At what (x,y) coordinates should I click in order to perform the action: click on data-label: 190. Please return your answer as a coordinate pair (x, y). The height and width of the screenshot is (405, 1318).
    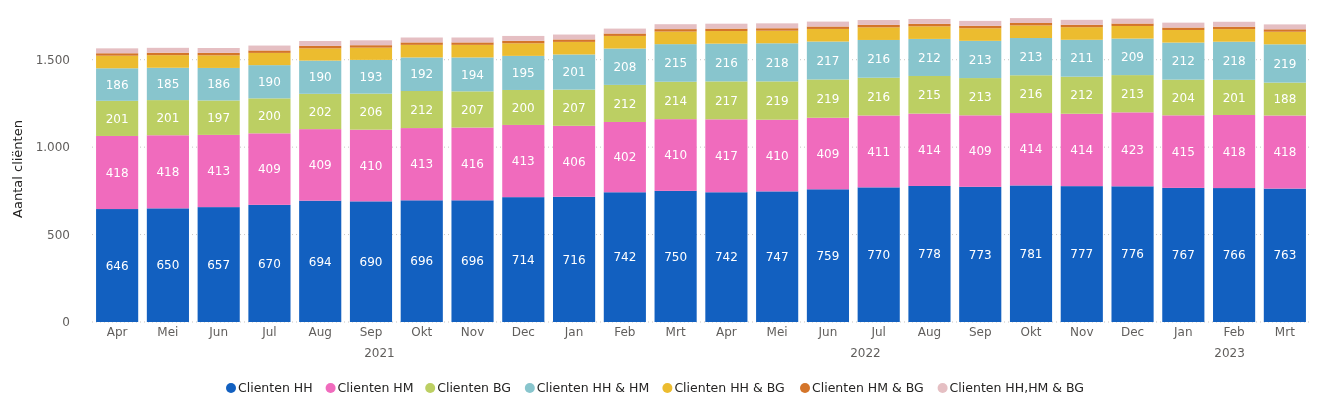
    Looking at the image, I should click on (269, 81).